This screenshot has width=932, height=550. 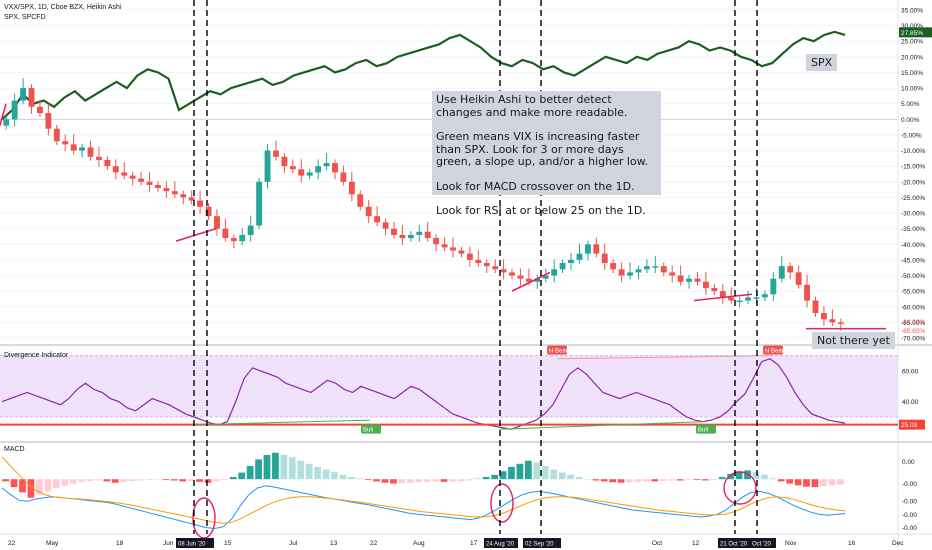 I want to click on date-marker-tag: Oct '20, so click(x=761, y=545).